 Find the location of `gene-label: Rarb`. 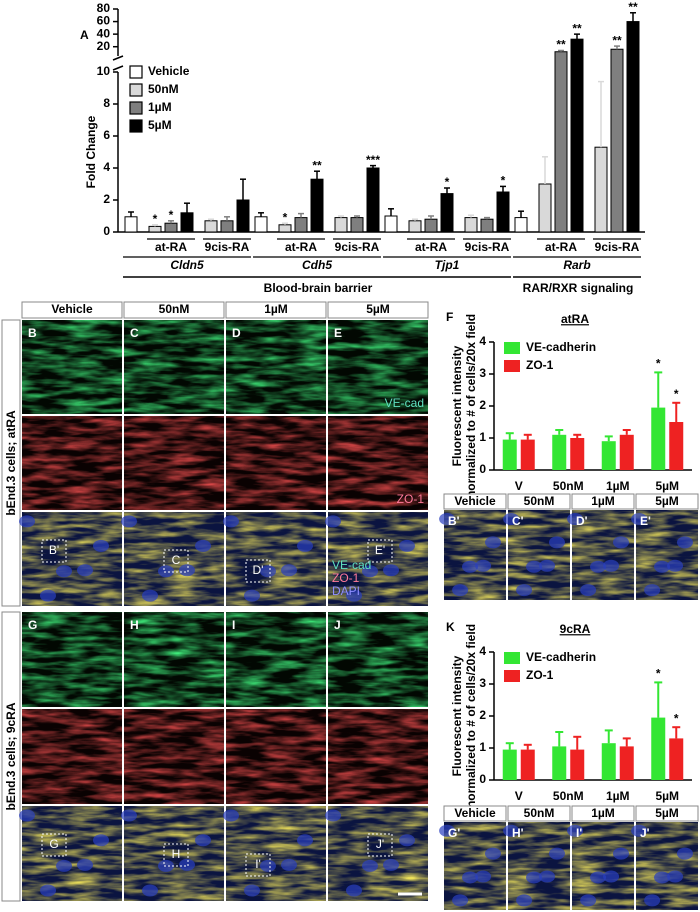

gene-label: Rarb is located at coordinates (576, 265).